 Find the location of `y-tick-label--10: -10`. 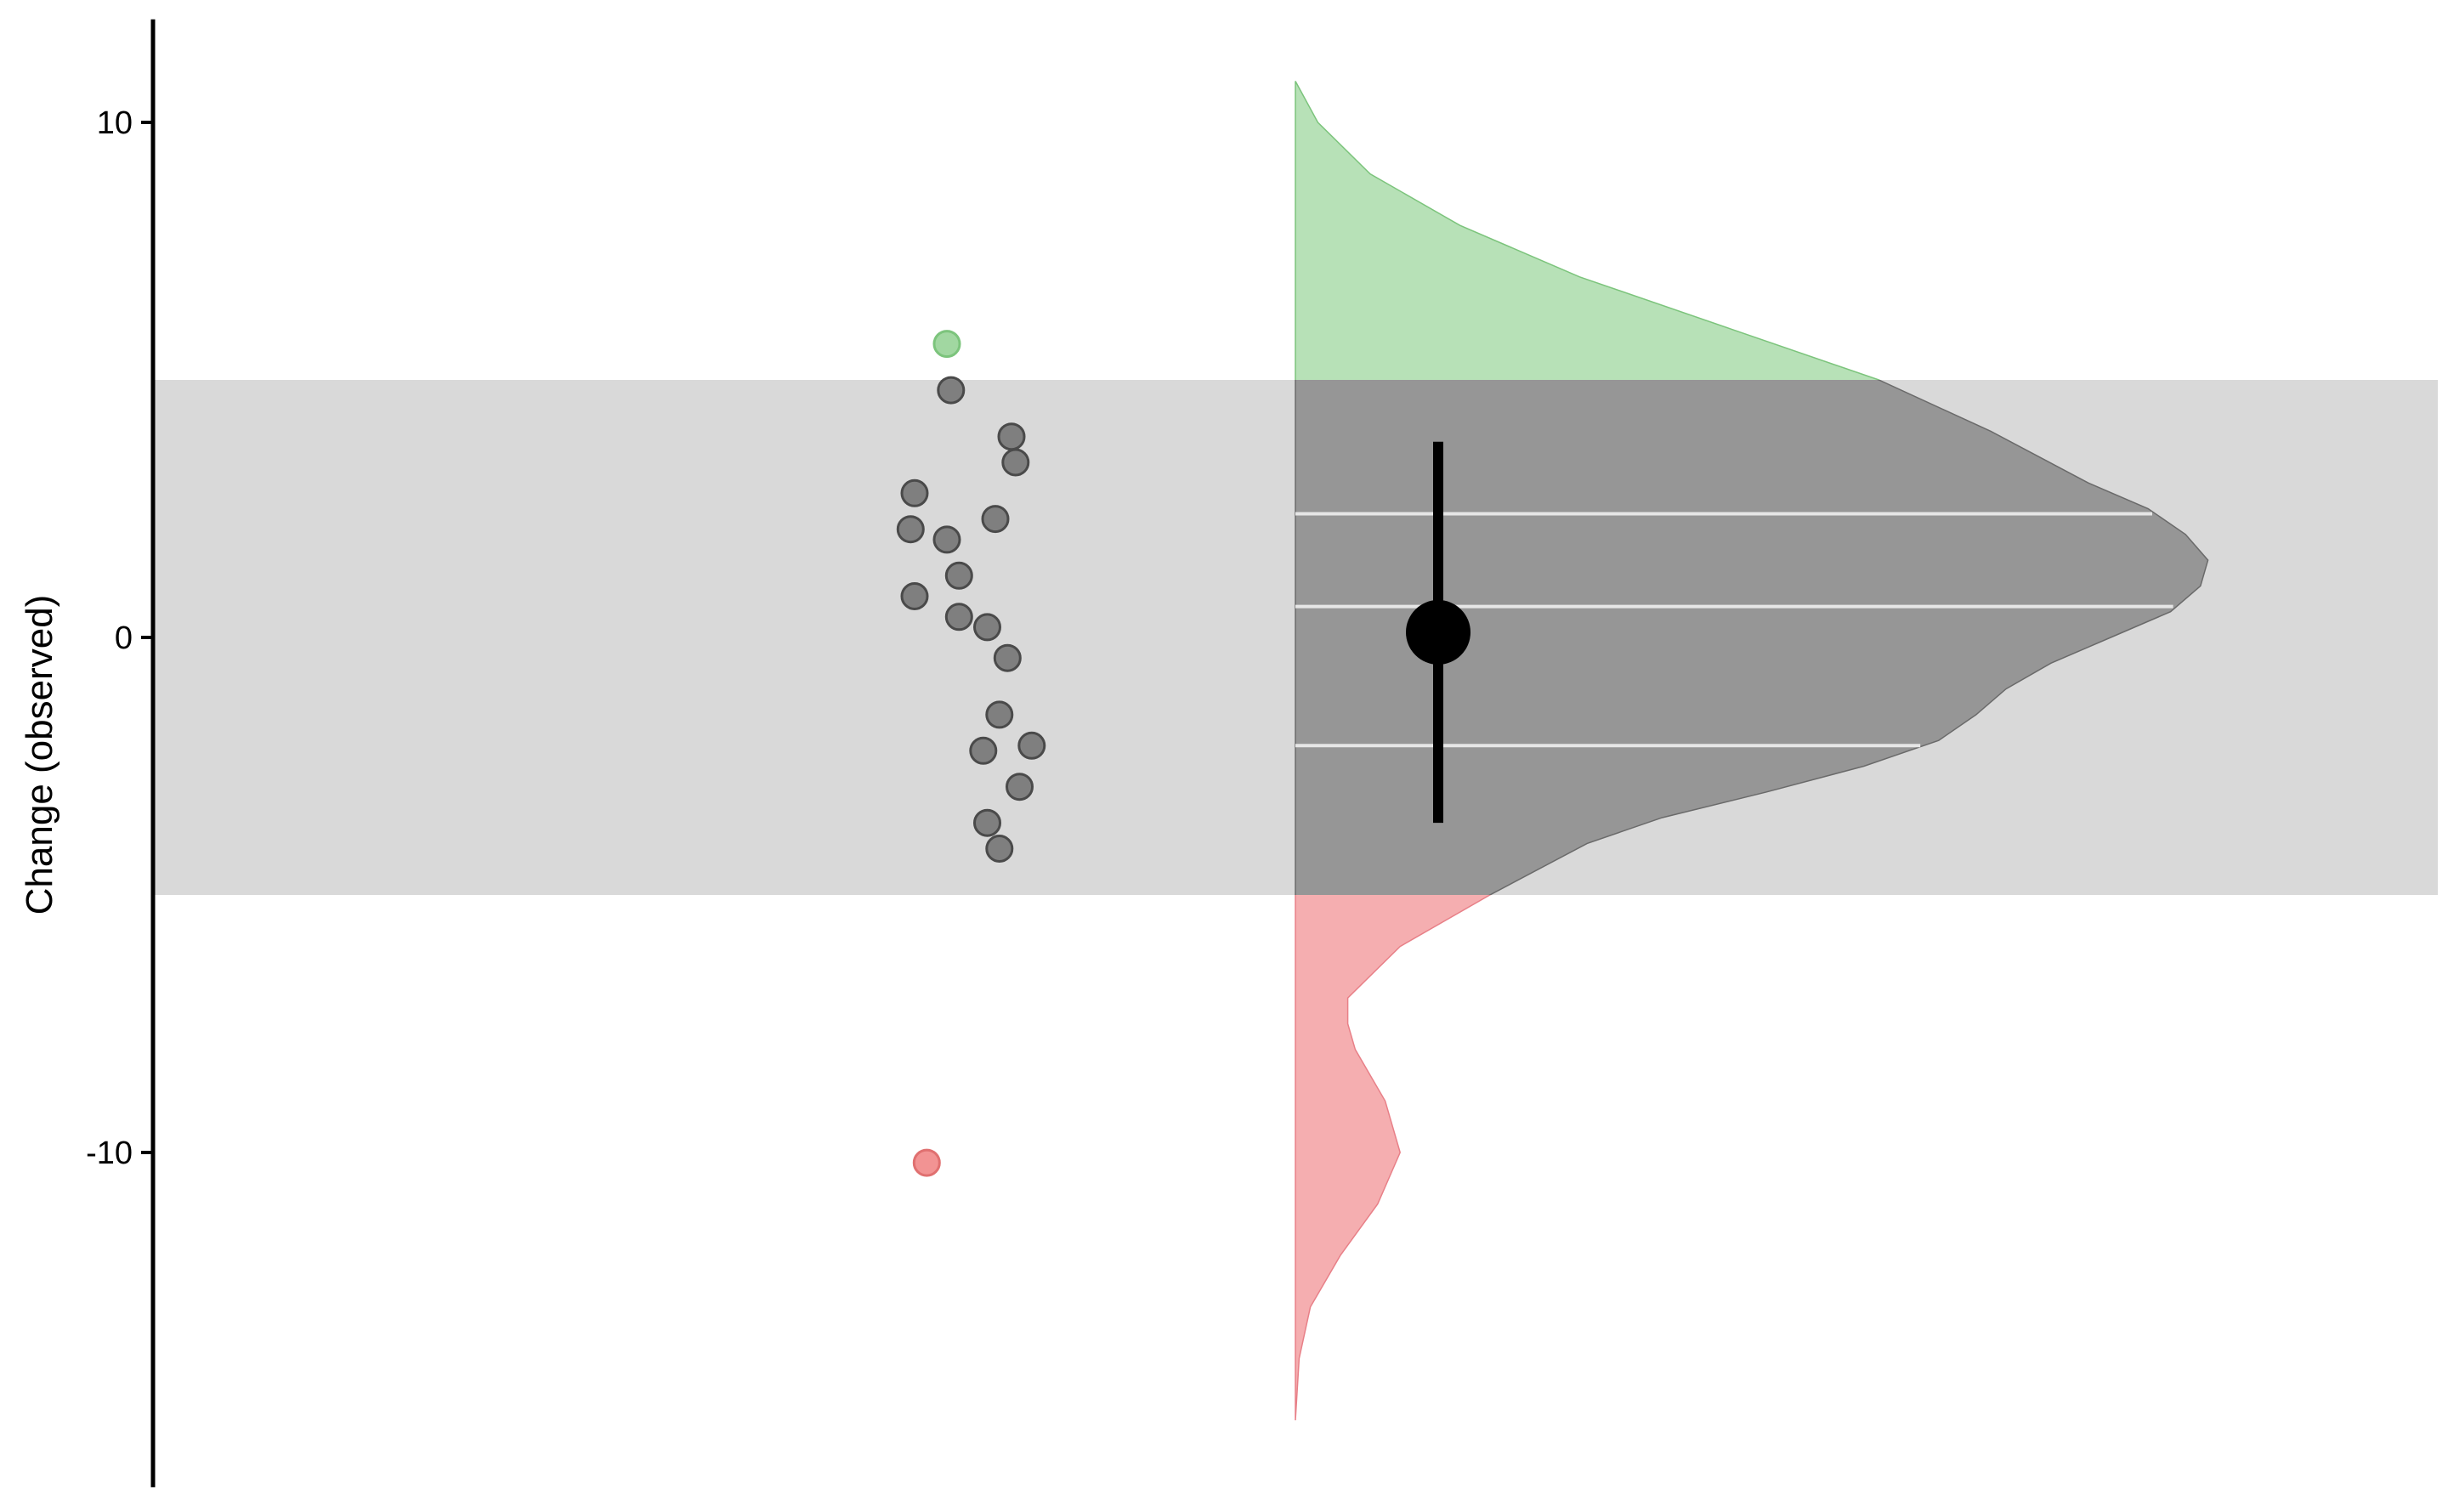

y-tick-label--10: -10 is located at coordinates (110, 1153).